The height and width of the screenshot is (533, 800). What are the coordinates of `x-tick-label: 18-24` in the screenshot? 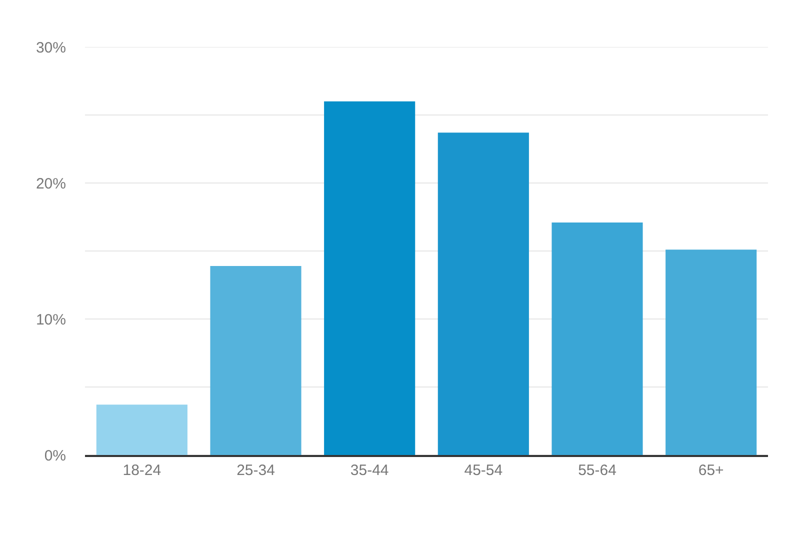 It's located at (142, 470).